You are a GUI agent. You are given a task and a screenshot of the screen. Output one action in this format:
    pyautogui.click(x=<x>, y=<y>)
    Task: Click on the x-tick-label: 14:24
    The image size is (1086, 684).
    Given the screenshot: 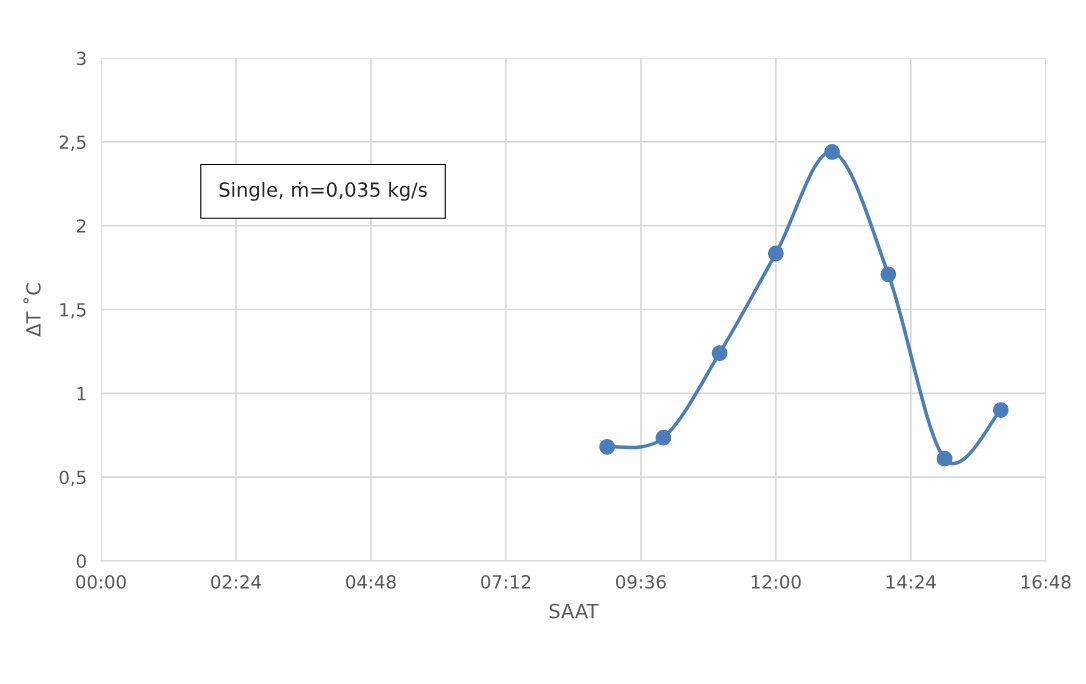 What is the action you would take?
    pyautogui.click(x=911, y=582)
    